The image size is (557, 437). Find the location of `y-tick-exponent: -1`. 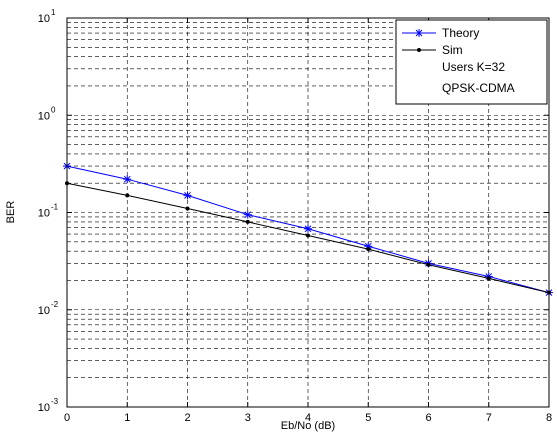

y-tick-exponent: -1 is located at coordinates (55, 207).